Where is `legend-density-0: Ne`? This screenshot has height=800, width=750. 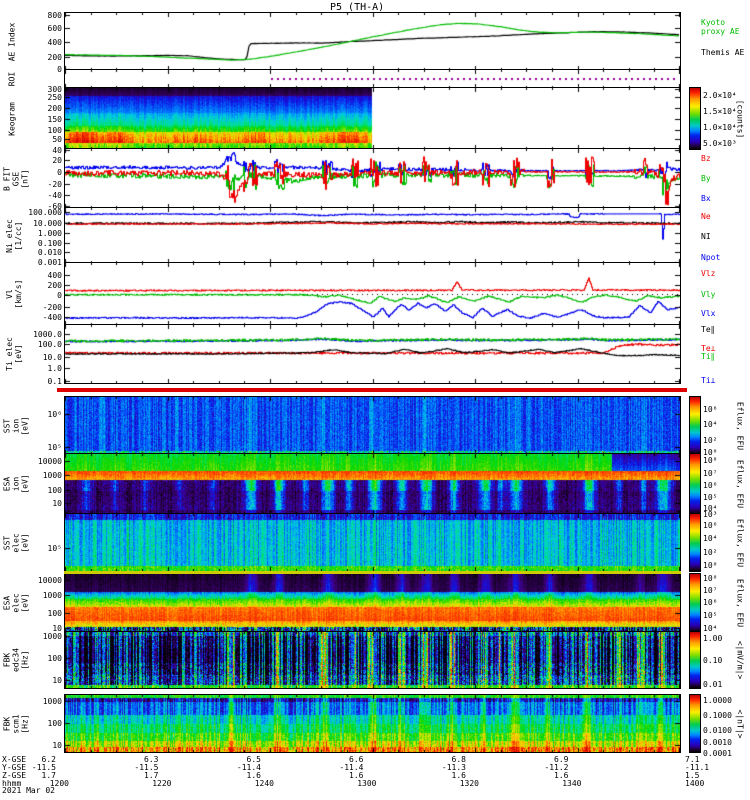
legend-density-0: Ne is located at coordinates (706, 216).